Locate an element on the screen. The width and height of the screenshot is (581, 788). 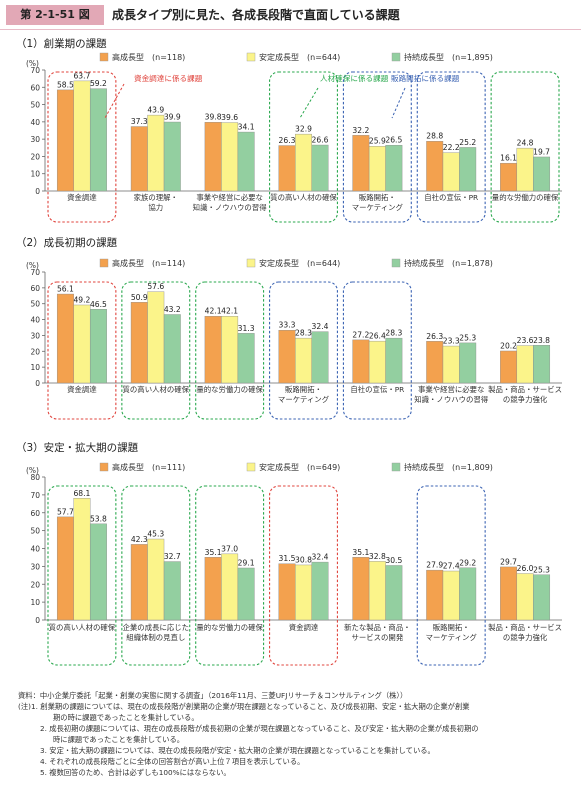
category-label: 販路開拓・ is located at coordinates (377, 197).